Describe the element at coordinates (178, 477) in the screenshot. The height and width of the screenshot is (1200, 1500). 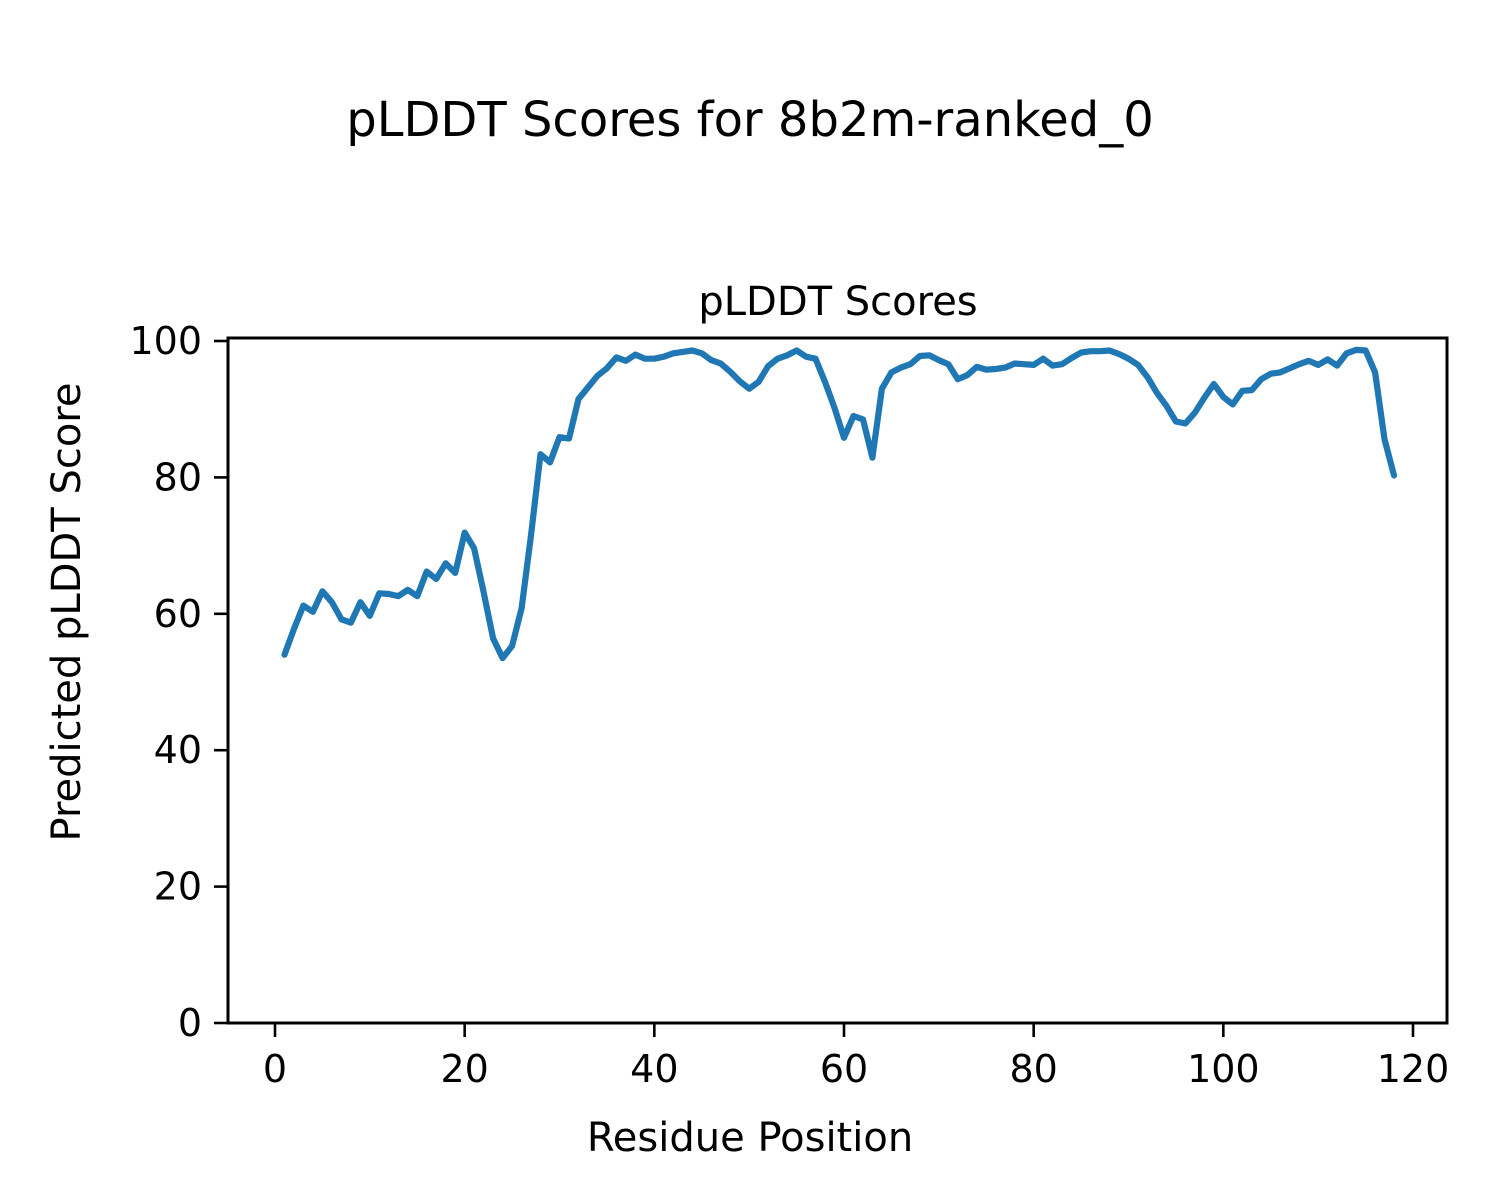
I see `y-tick-label: 80` at that location.